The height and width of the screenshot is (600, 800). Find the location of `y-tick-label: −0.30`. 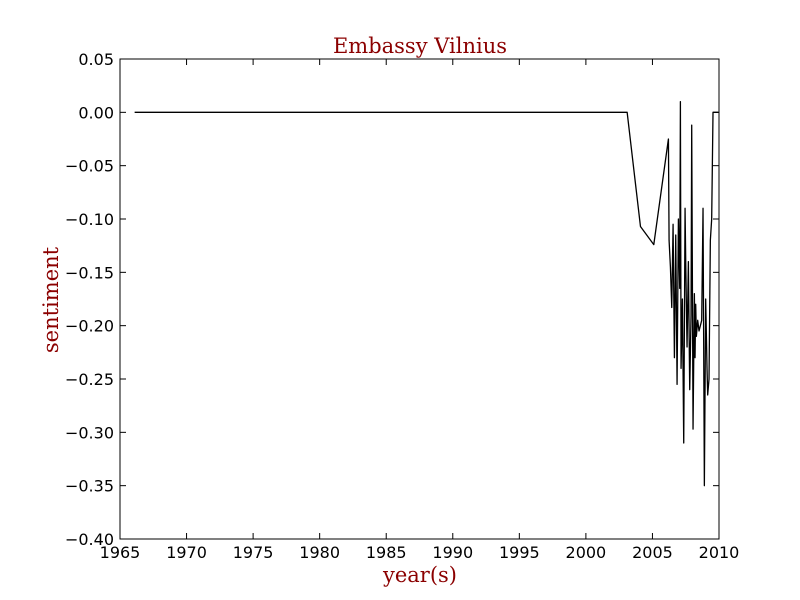

y-tick-label: −0.30 is located at coordinates (89, 432).